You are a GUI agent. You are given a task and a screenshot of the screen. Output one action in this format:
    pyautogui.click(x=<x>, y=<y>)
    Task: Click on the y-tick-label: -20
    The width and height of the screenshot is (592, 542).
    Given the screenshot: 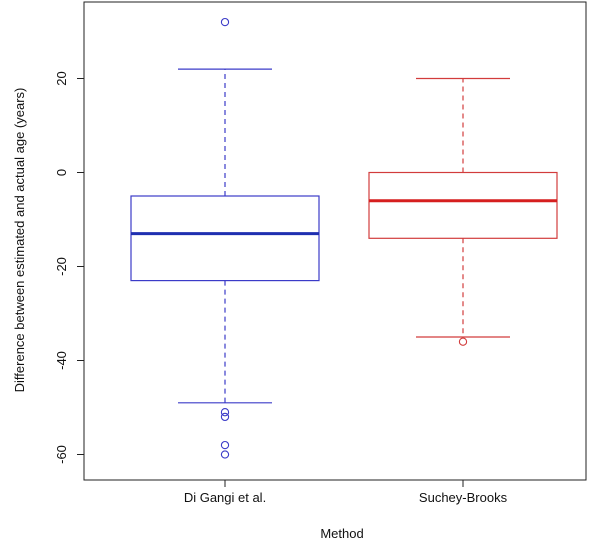 What is the action you would take?
    pyautogui.click(x=61, y=266)
    